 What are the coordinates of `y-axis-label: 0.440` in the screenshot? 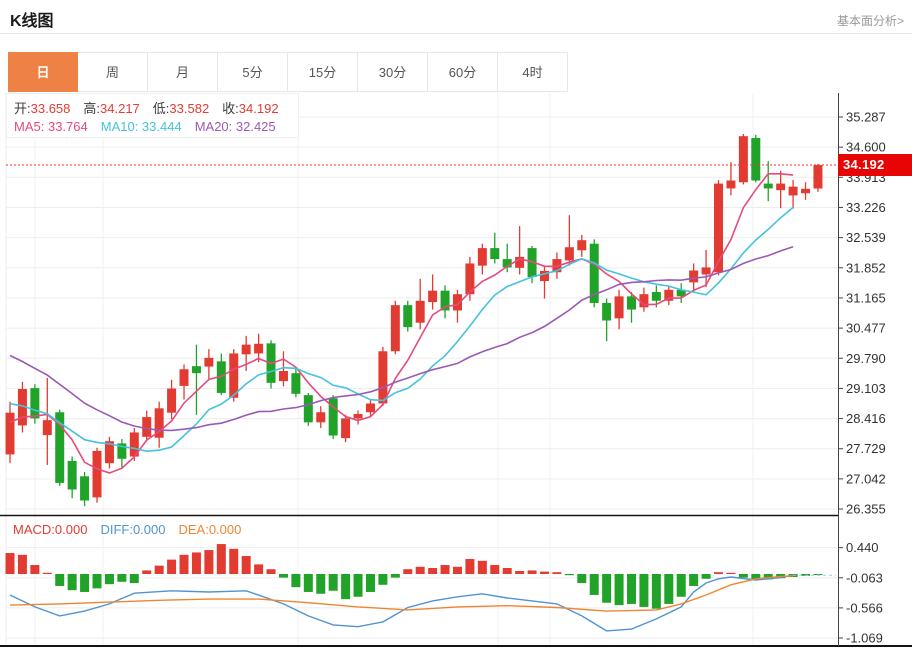 It's located at (862, 547).